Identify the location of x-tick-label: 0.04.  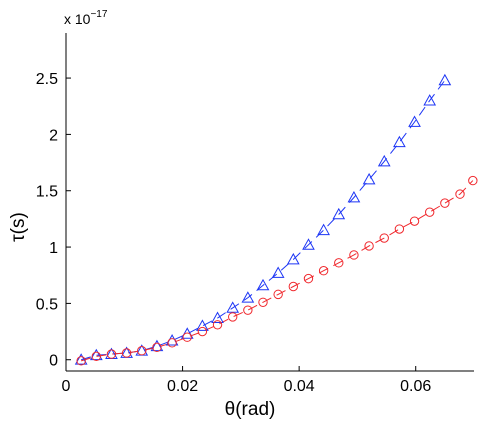
(299, 386).